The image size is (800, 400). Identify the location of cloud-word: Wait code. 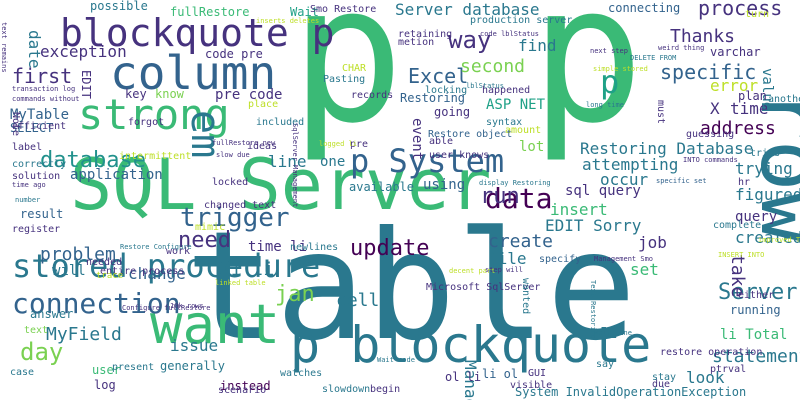
(396, 360).